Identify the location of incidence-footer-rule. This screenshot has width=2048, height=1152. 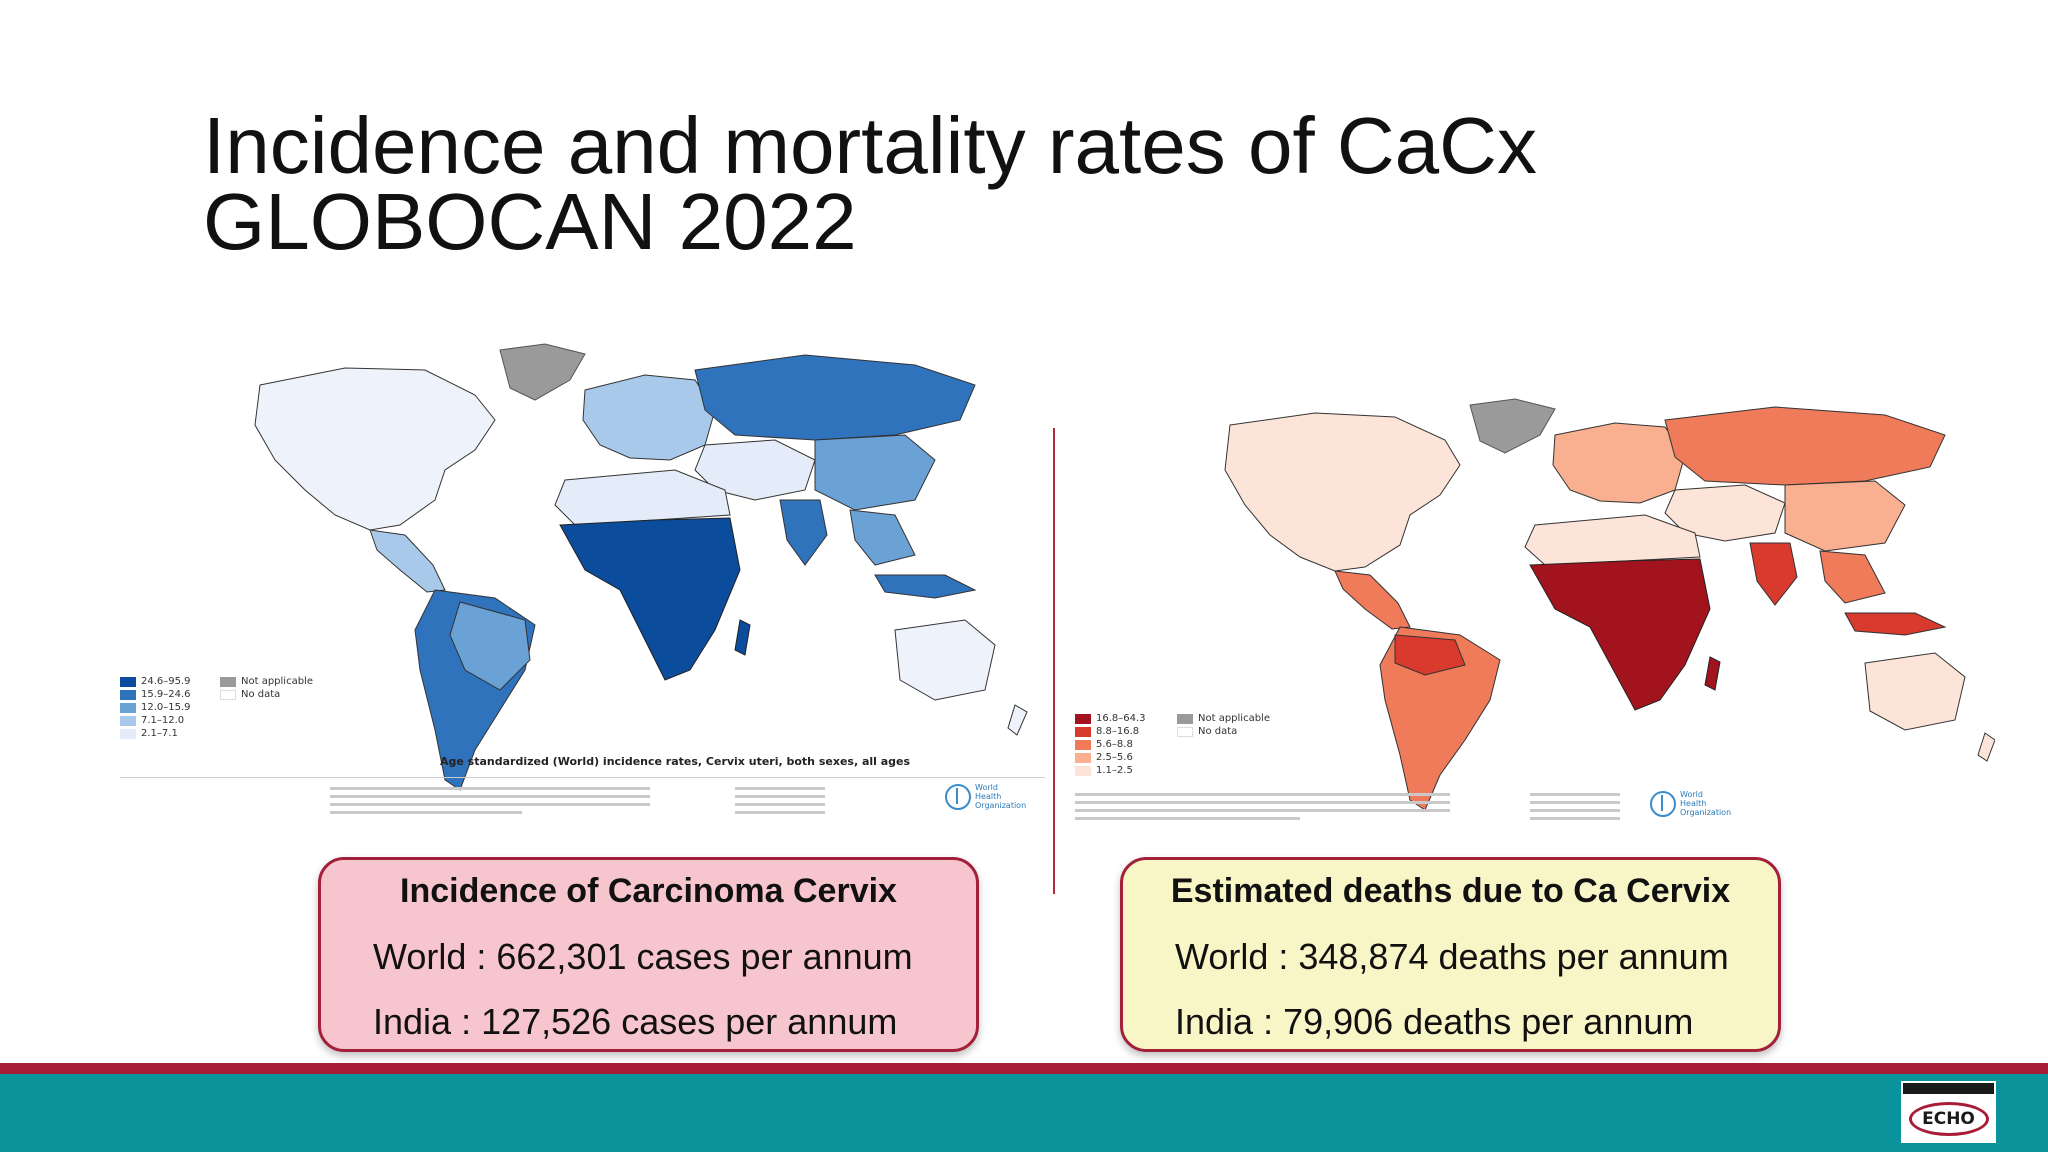
(582, 777).